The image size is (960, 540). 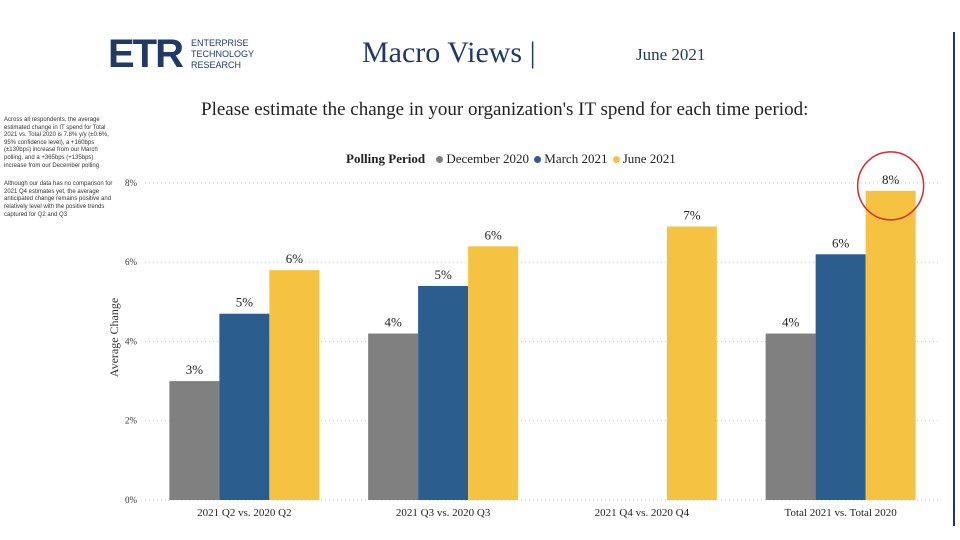 What do you see at coordinates (642, 513) in the screenshot?
I see `x-tick-label: 2021 Q4 vs. 2020 Q4` at bounding box center [642, 513].